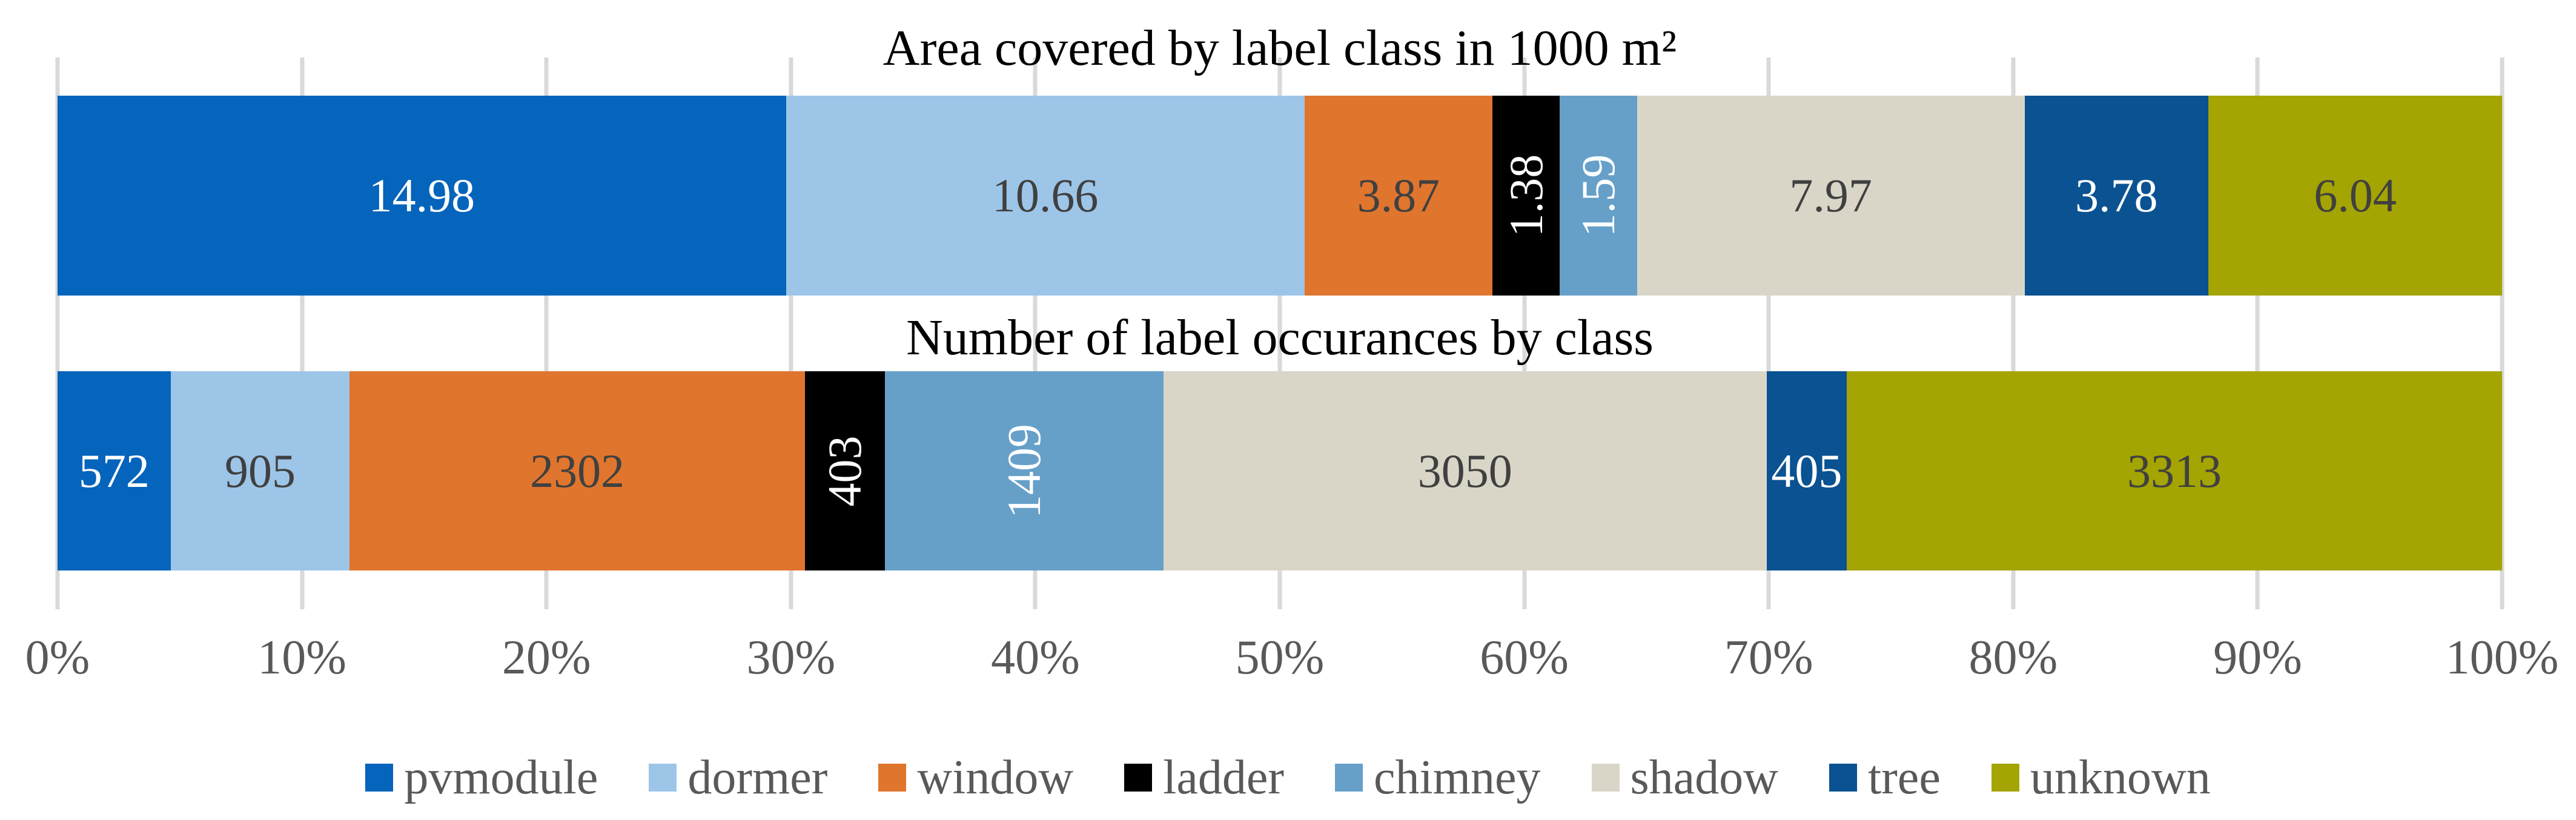 The width and height of the screenshot is (2576, 820). I want to click on bar-segment-dormer: 10.66, so click(1045, 196).